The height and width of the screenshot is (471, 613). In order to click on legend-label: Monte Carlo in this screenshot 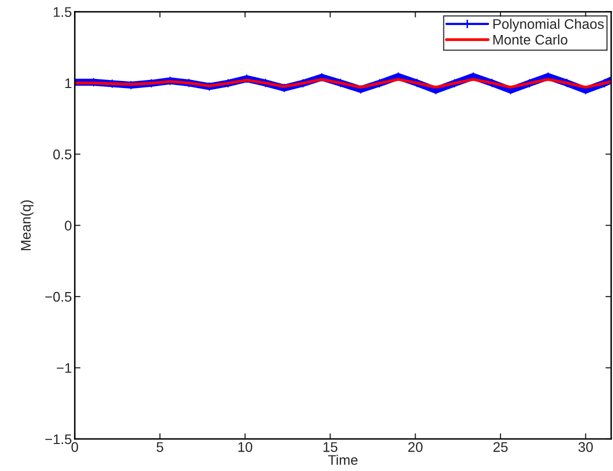, I will do `click(530, 39)`.